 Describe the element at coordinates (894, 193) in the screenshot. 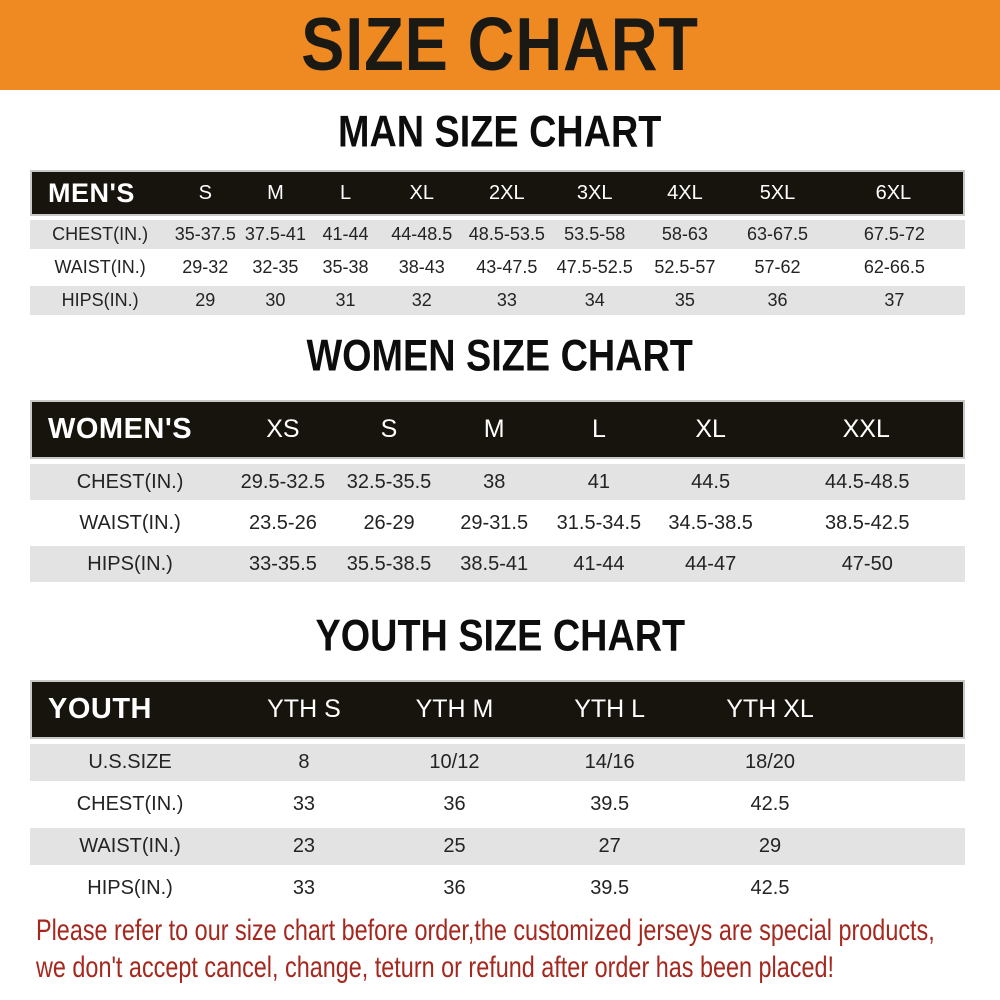

I see `column-header: 6XL` at that location.